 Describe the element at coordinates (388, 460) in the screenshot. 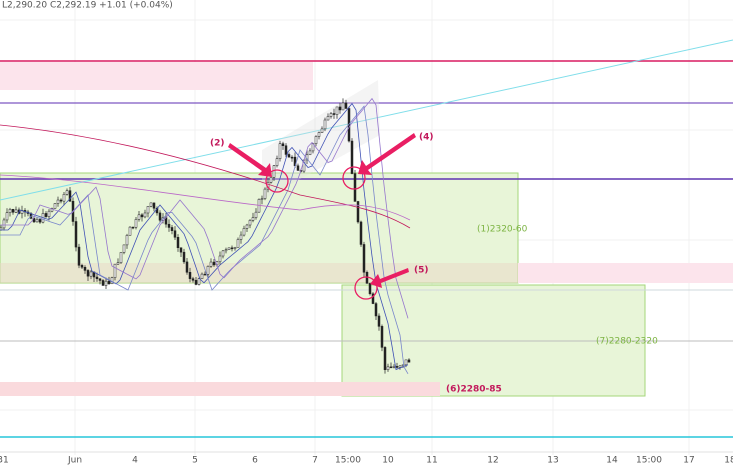

I see `x-tick-label: 10` at that location.